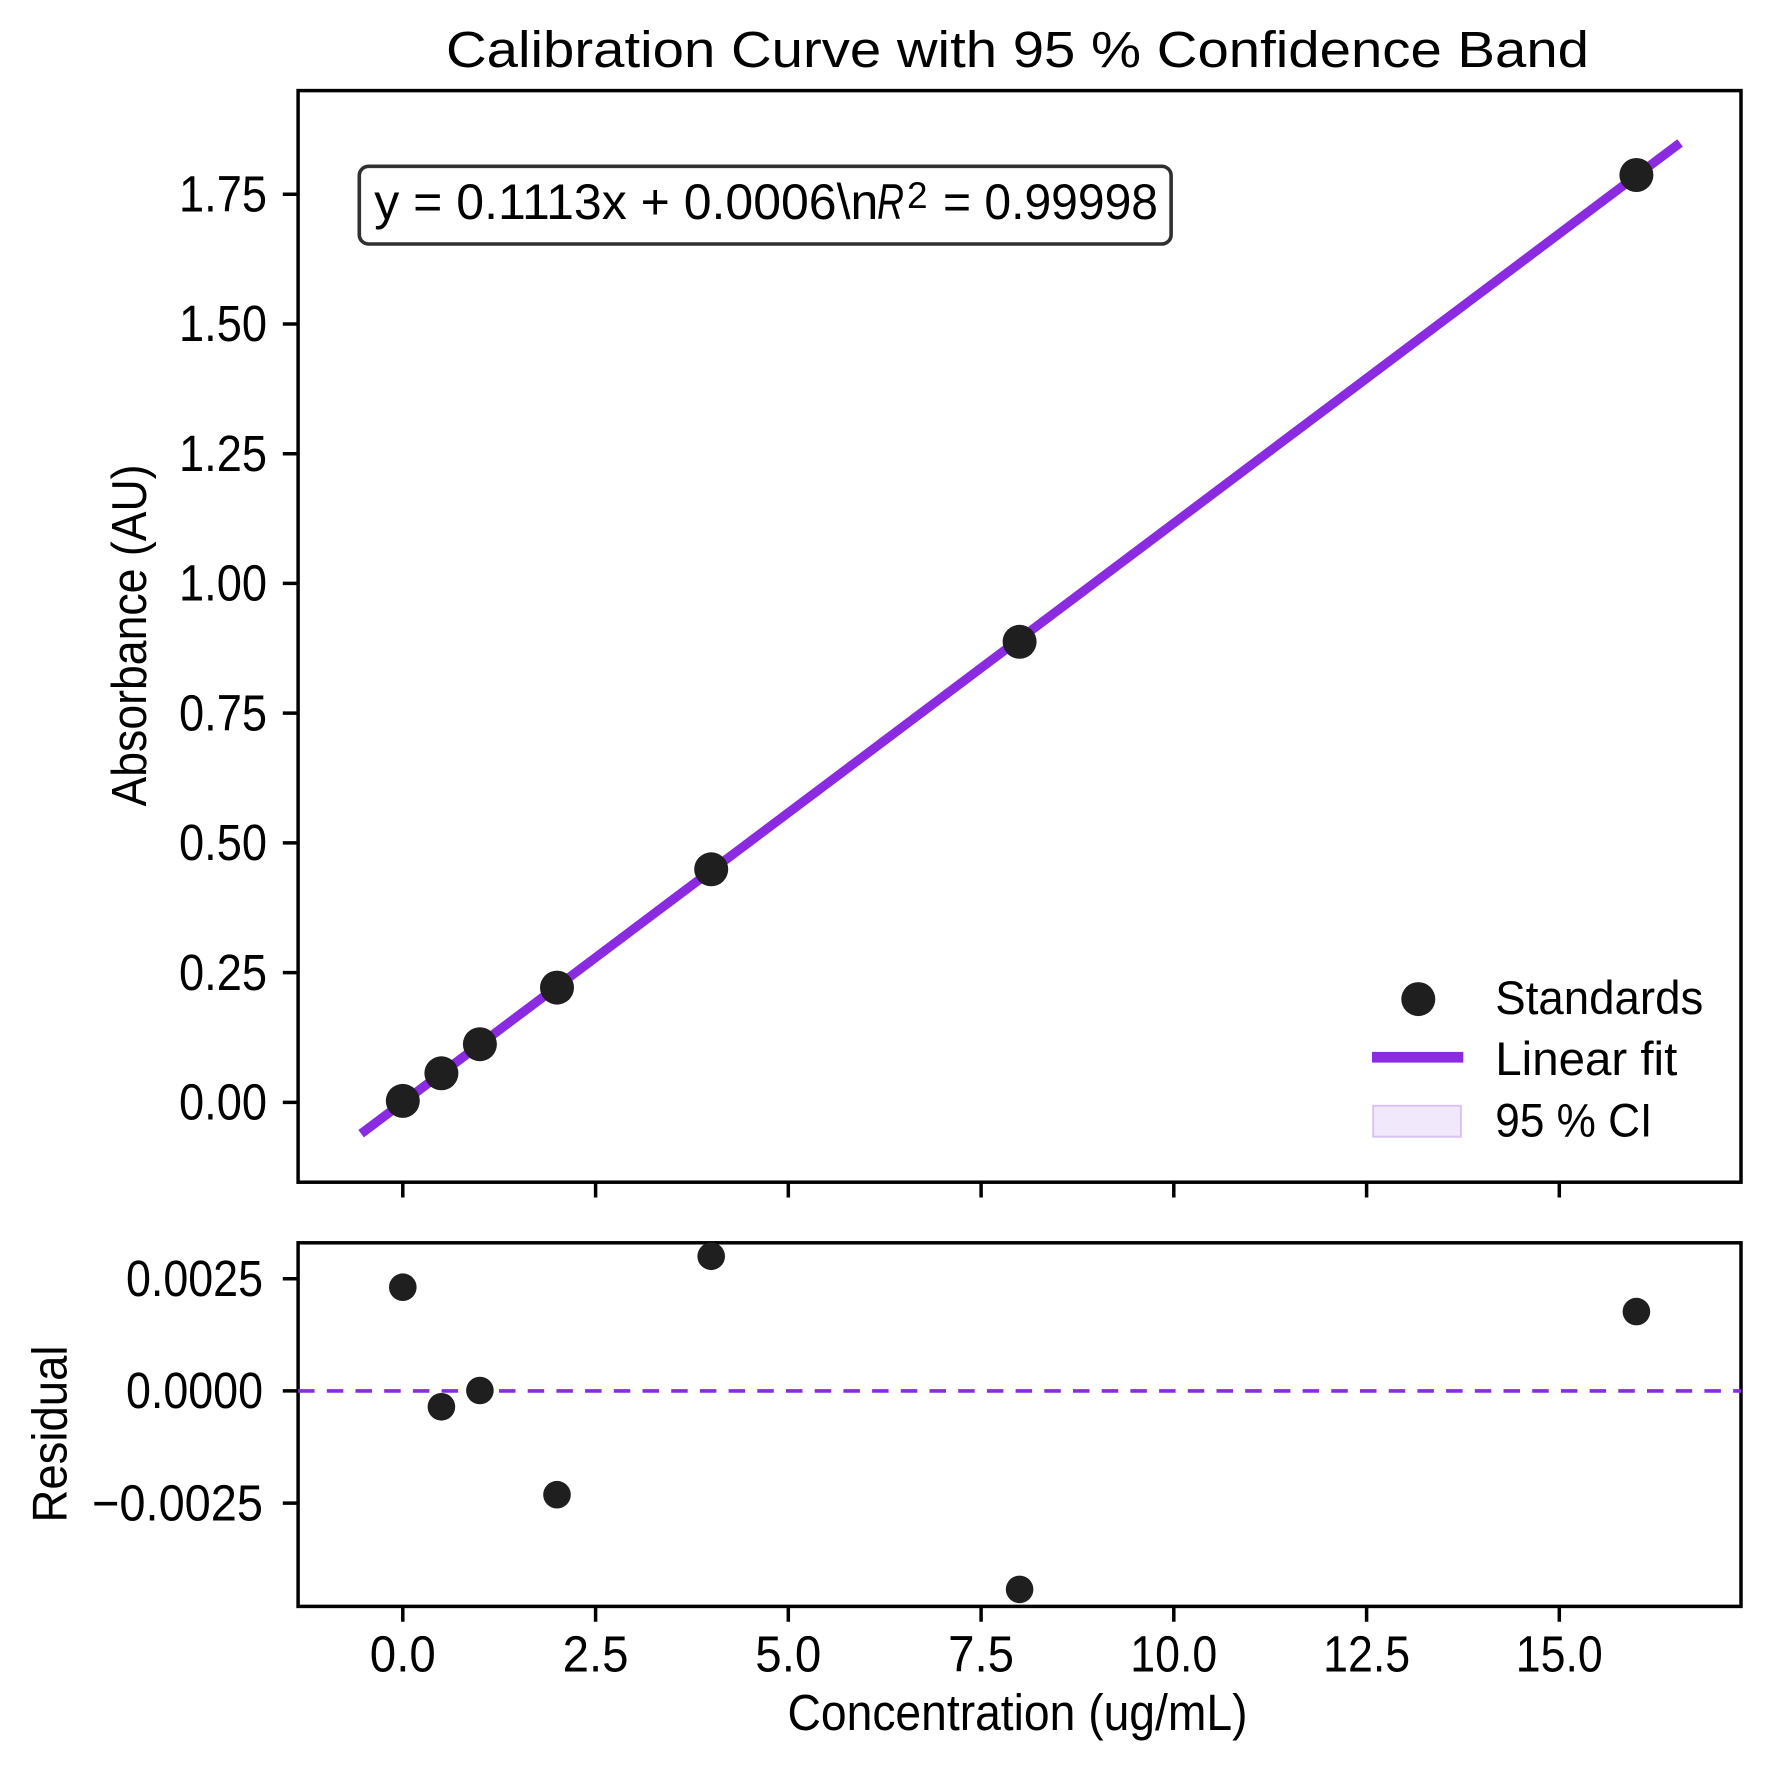 The width and height of the screenshot is (1771, 1770). Describe the element at coordinates (223, 842) in the screenshot. I see `svg-text: 0.50` at that location.